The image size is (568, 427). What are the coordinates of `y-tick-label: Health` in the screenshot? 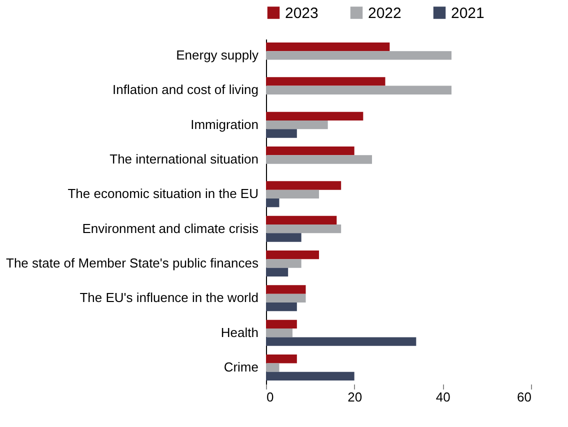 It's located at (239, 332).